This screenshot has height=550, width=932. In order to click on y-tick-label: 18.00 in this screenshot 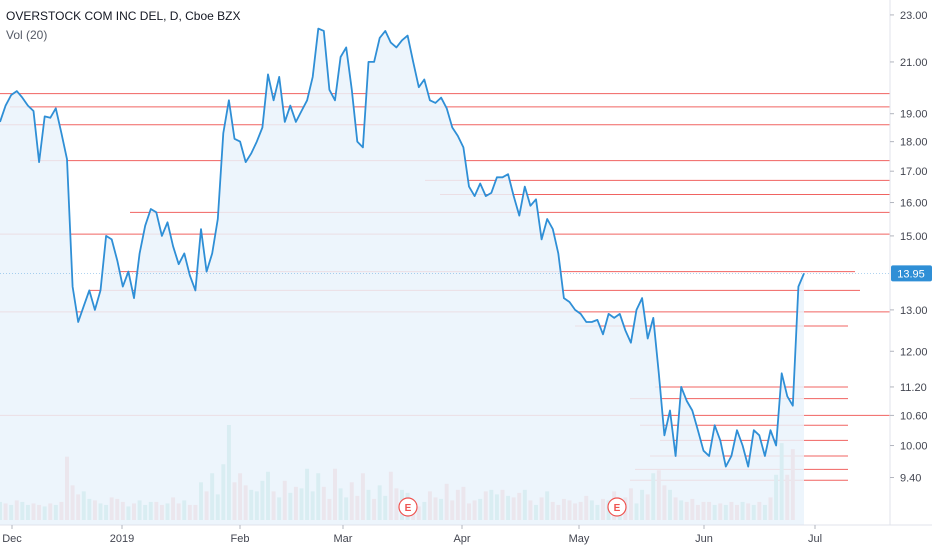, I will do `click(914, 143)`.